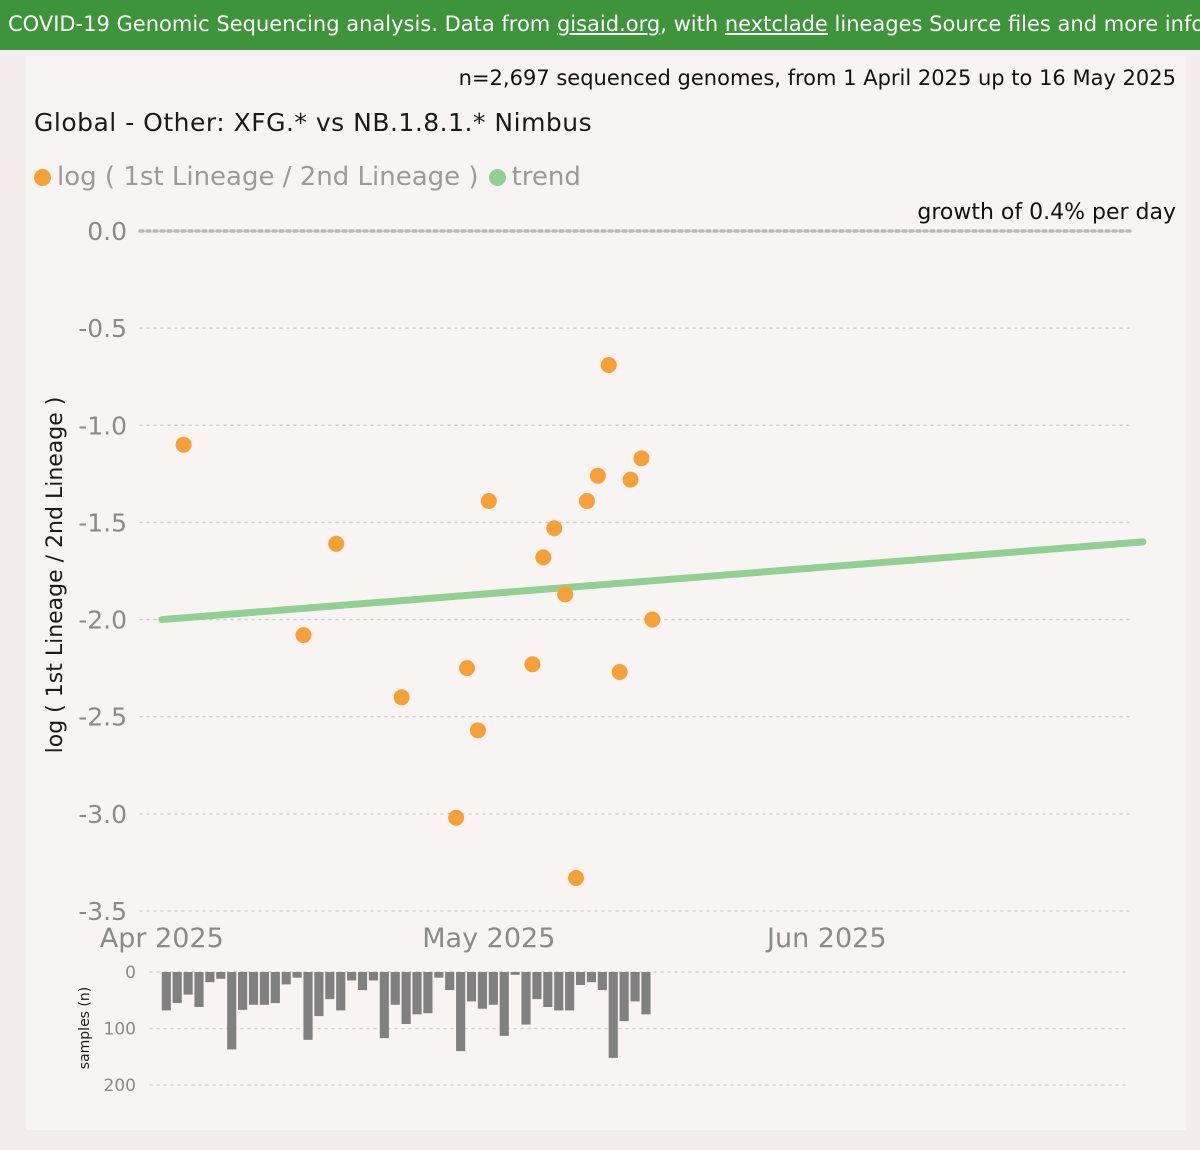 This screenshot has height=1150, width=1200. Describe the element at coordinates (608, 24) in the screenshot. I see `gisaid-link: gisaid.org` at that location.